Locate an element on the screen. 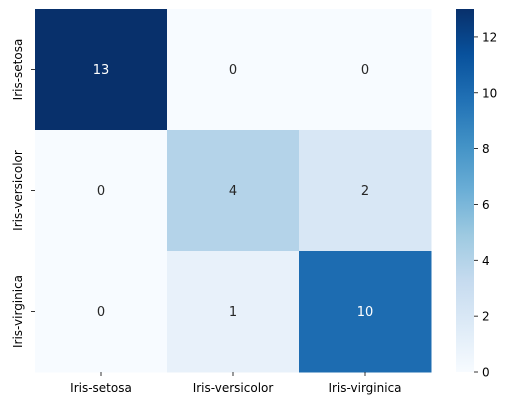  x-tick-label: Iris-setosa is located at coordinates (101, 388).